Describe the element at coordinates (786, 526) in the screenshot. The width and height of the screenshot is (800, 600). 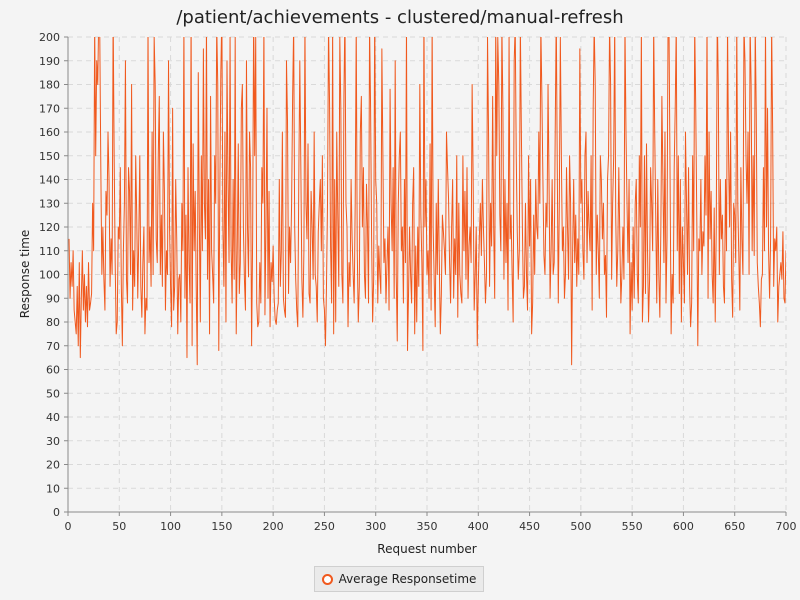
I see `x-tick-label: 700` at that location.